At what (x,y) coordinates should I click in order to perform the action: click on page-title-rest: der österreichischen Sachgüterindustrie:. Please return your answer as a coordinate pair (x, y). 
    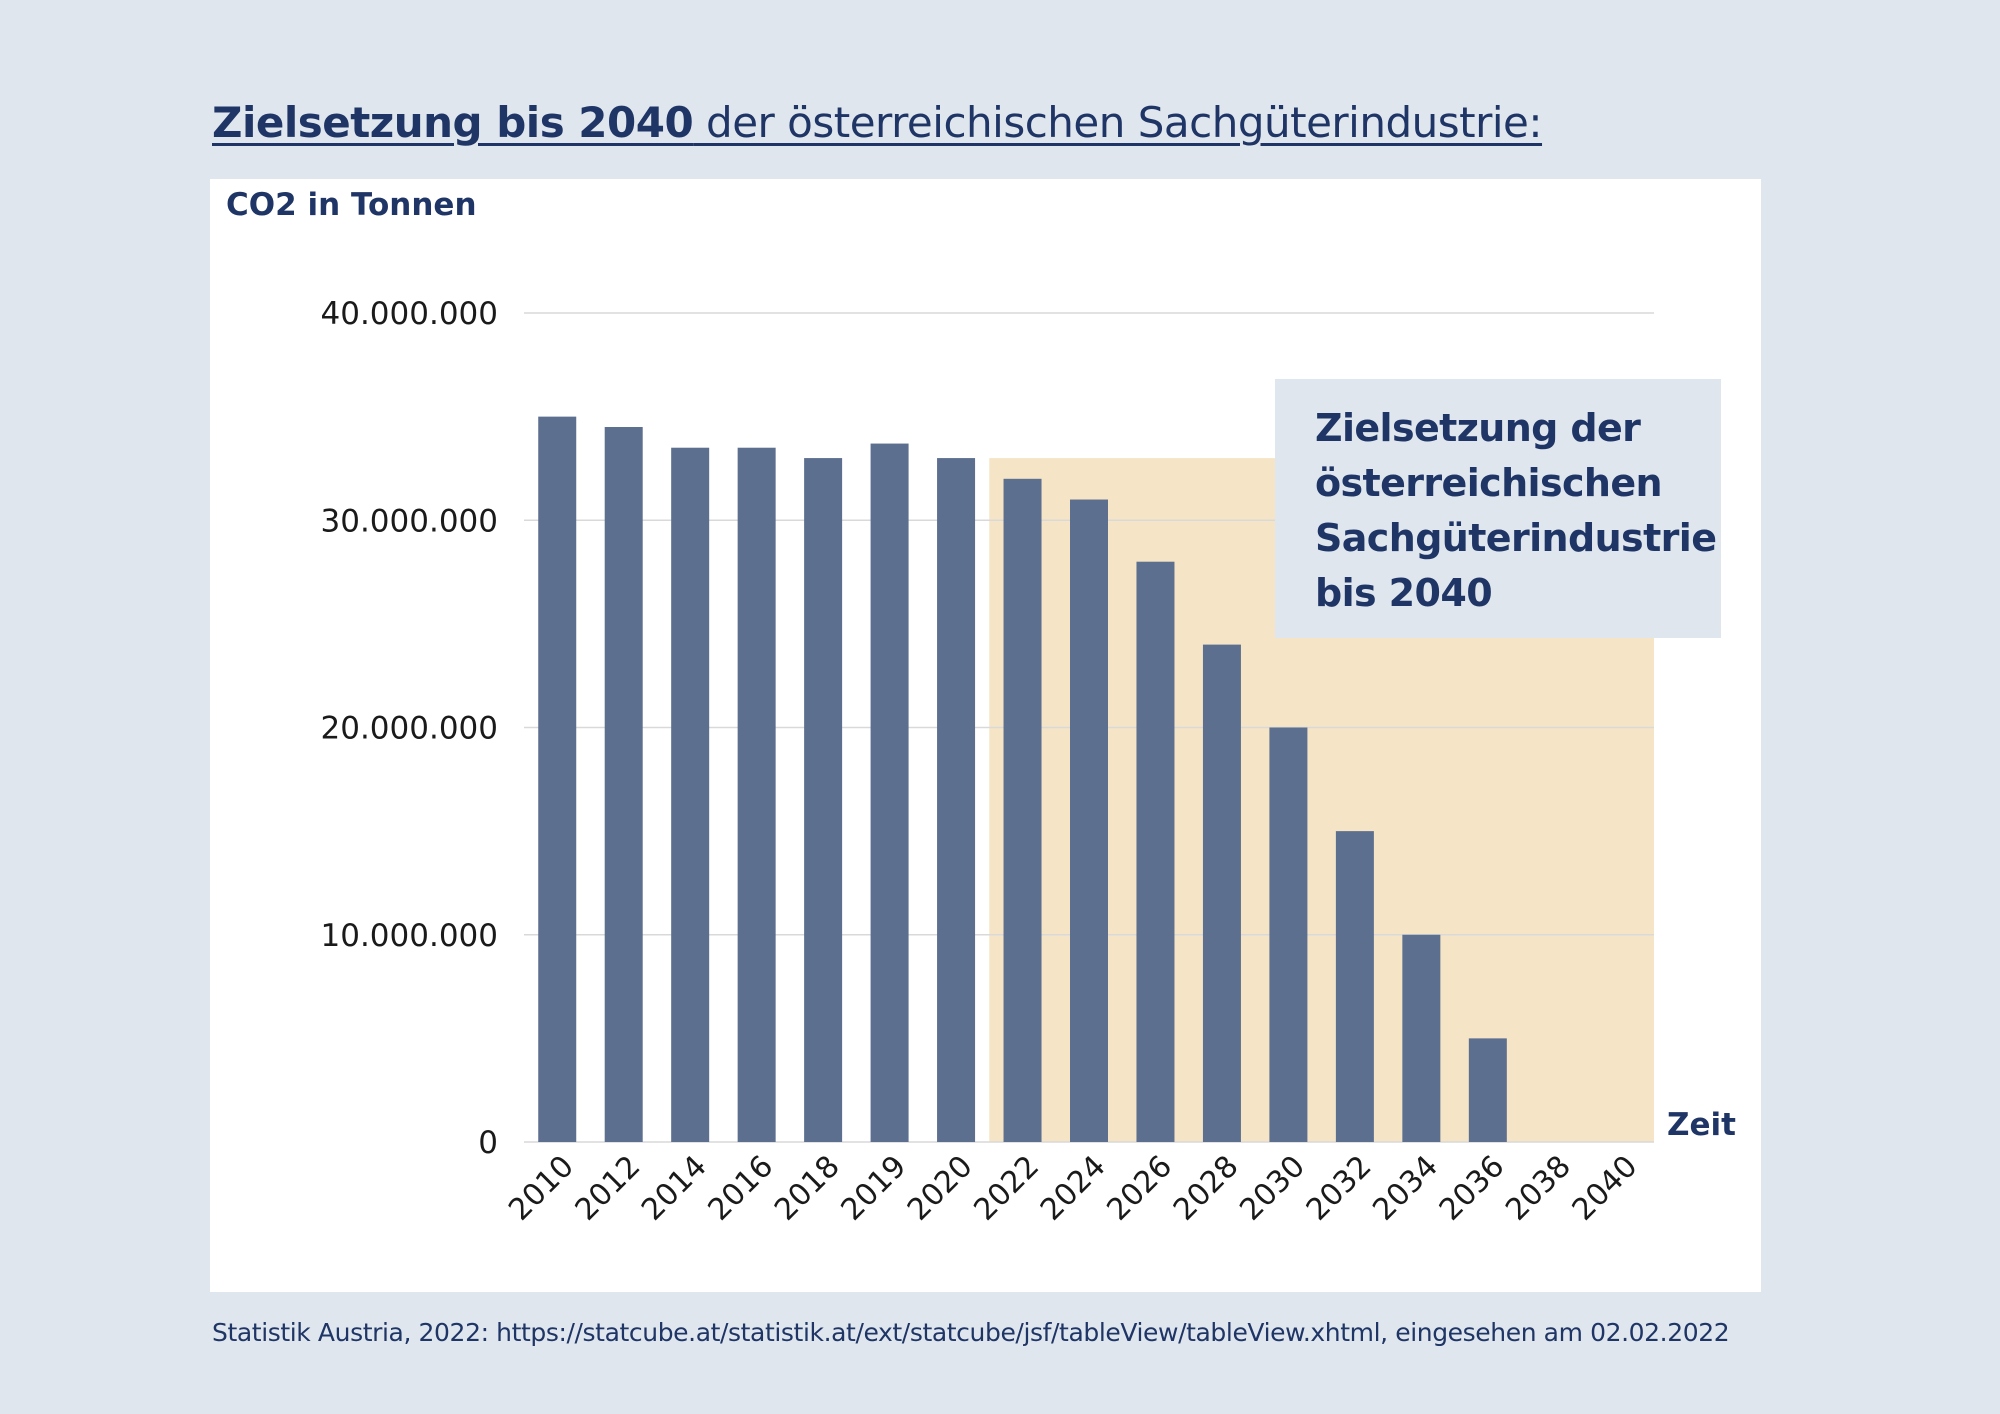
    Looking at the image, I should click on (1118, 122).